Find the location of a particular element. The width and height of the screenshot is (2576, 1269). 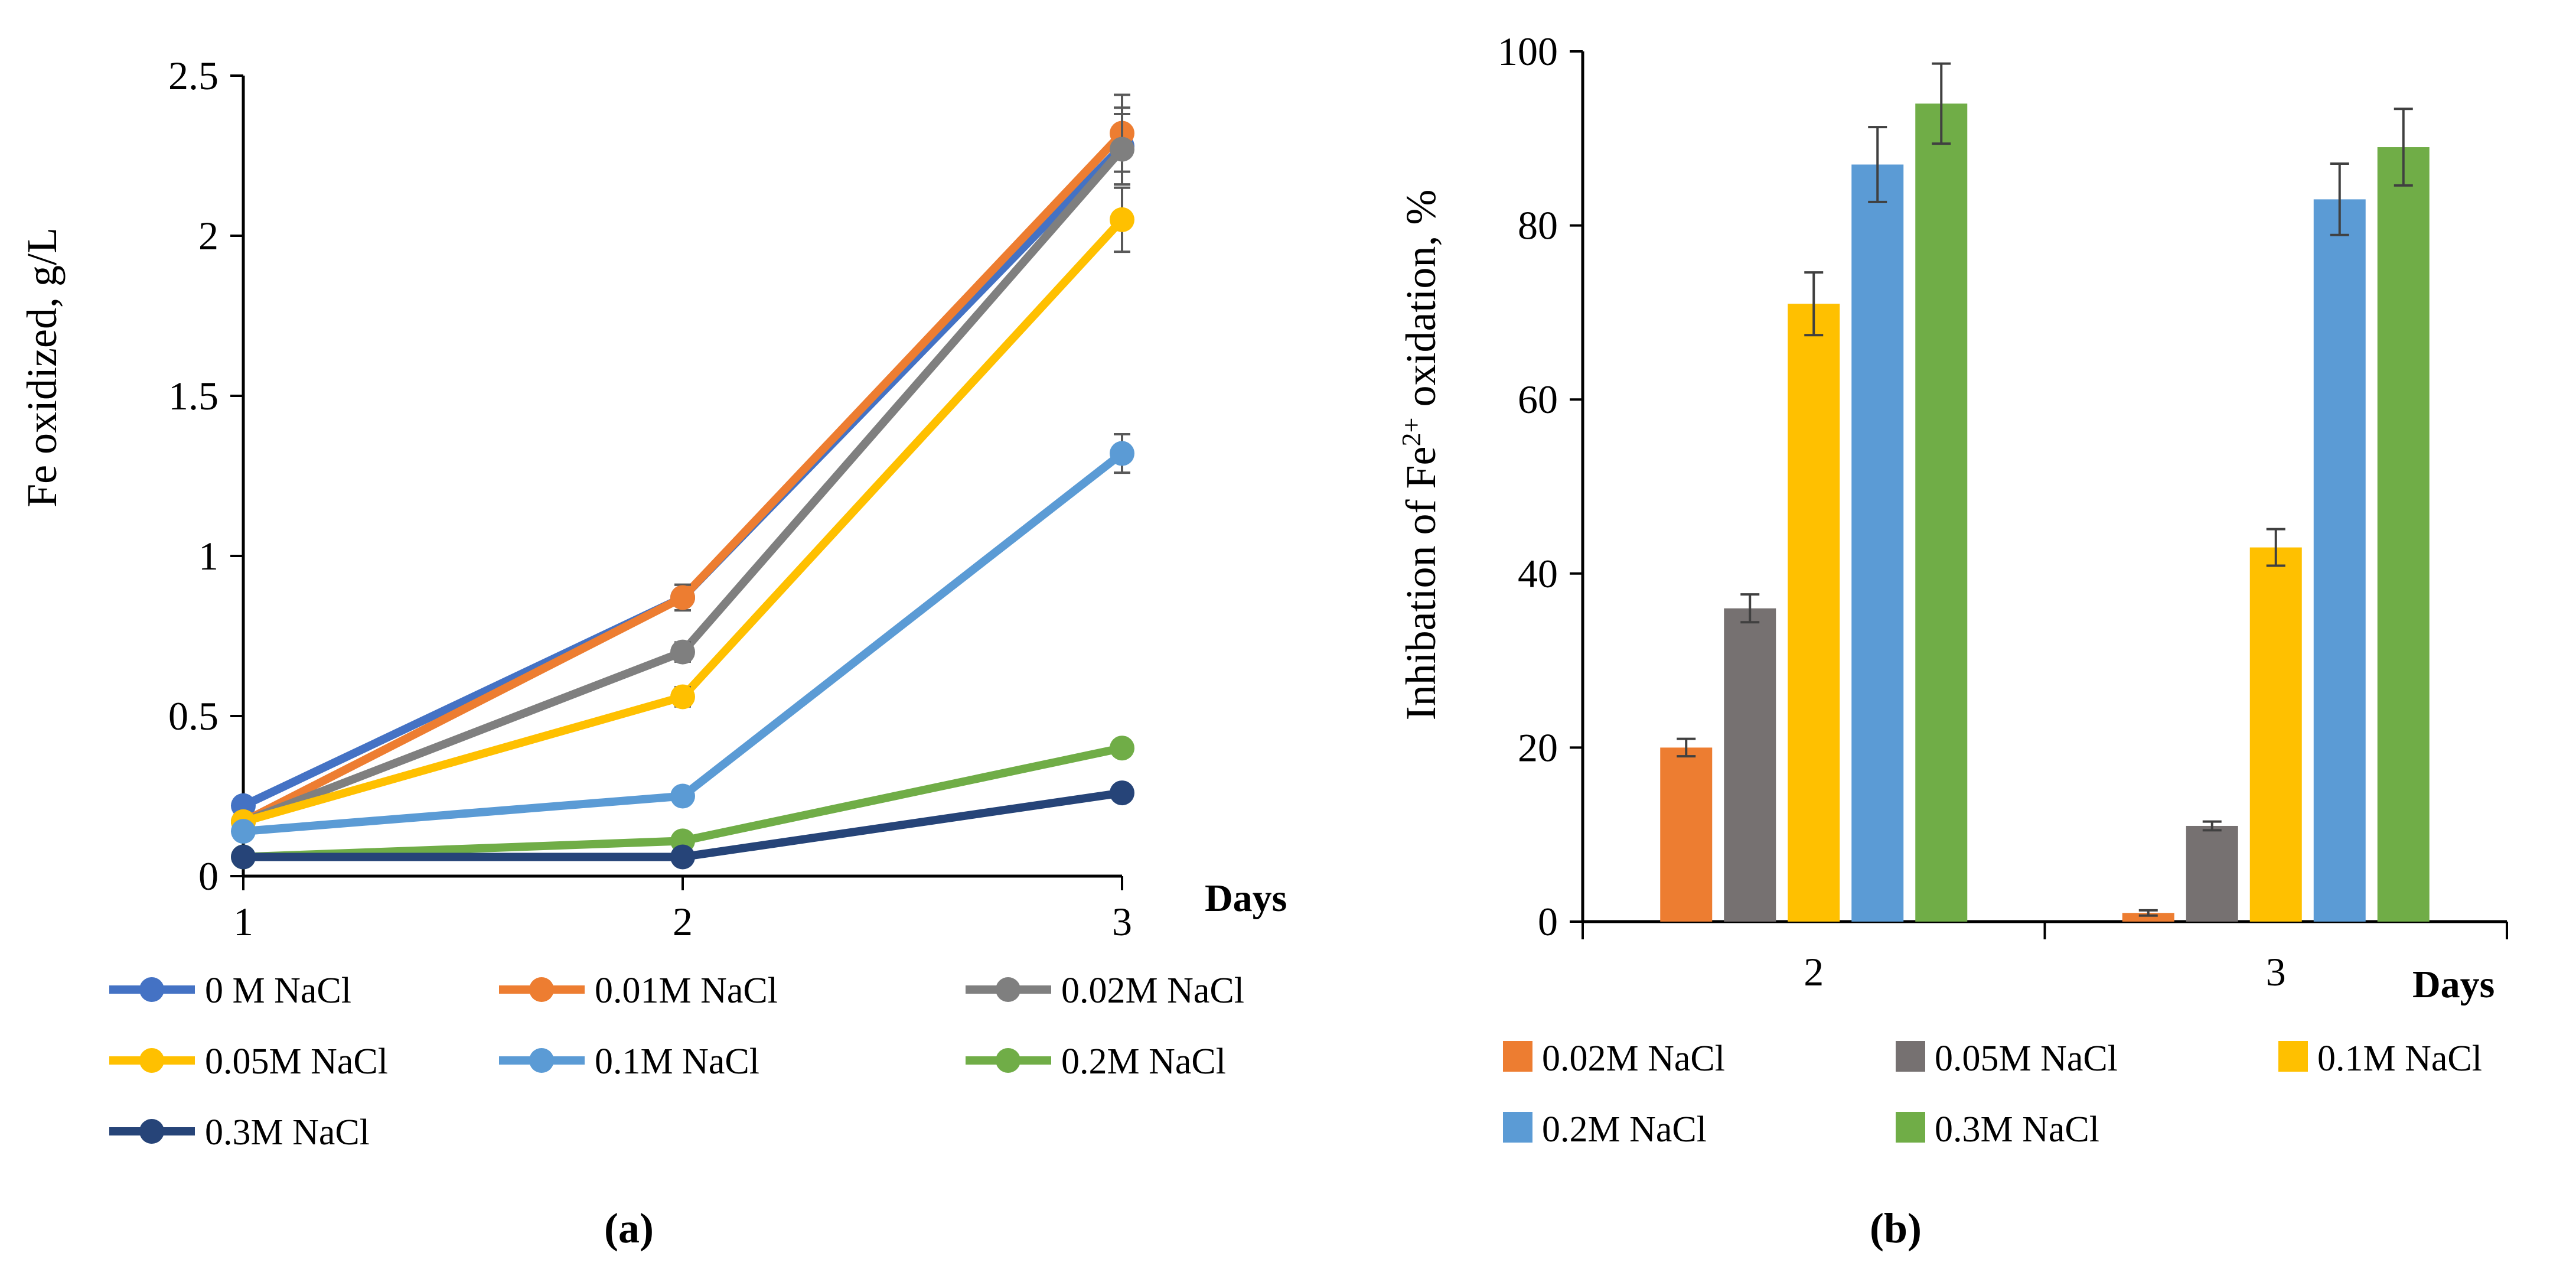

panel-a-legend-item: 0.05M NaCl is located at coordinates (249, 1062).